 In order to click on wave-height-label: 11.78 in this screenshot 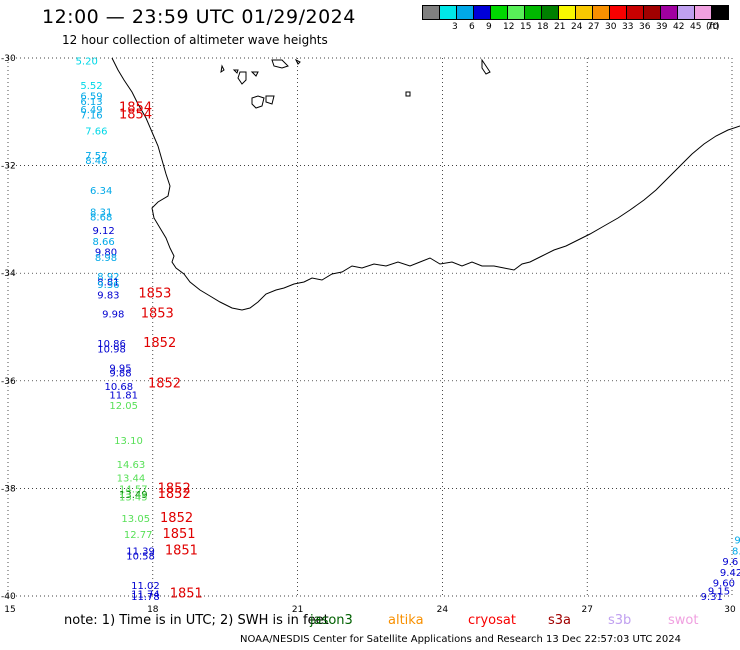, I will do `click(145, 597)`.